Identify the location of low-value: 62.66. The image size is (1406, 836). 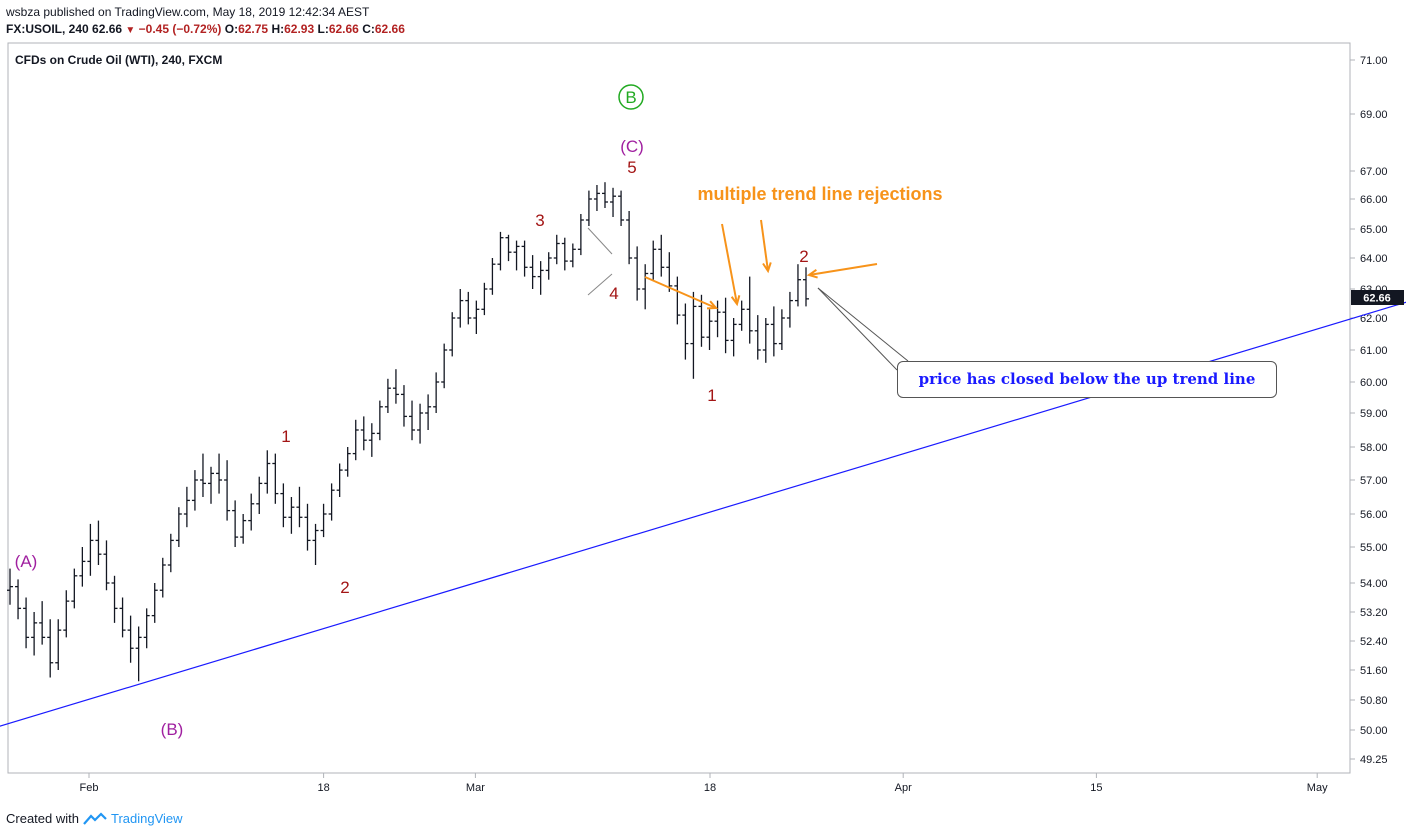
(343, 29).